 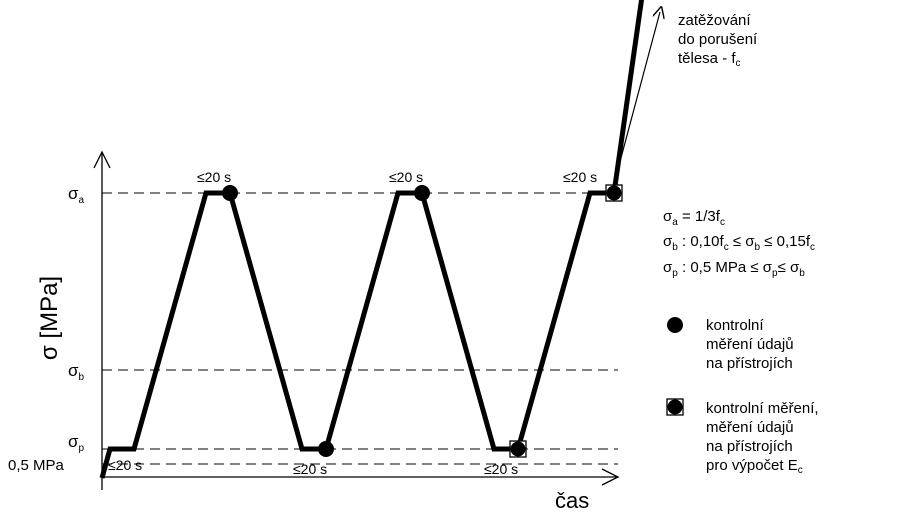 I want to click on svg-text: kontrolní měření,, so click(x=762, y=408).